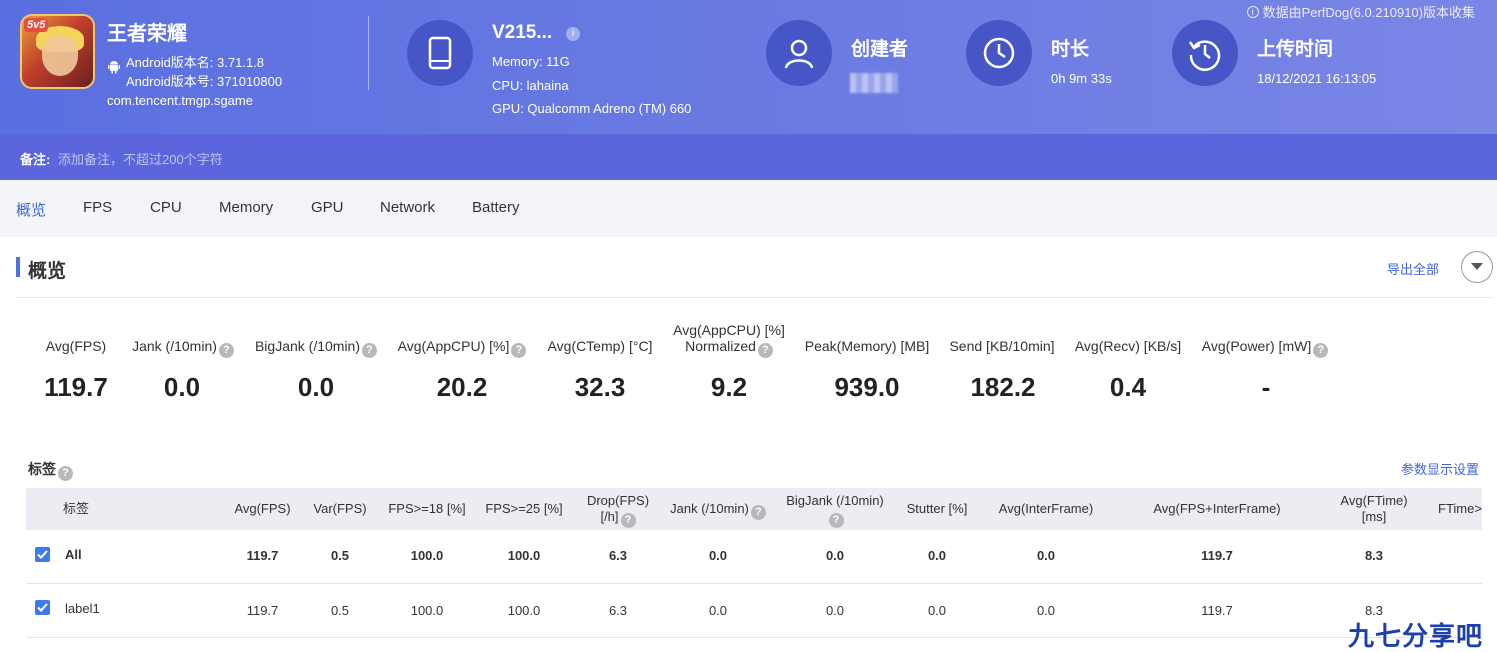 This screenshot has width=1497, height=652. I want to click on metric-value-avg-recv: 0.4, so click(1128, 387).